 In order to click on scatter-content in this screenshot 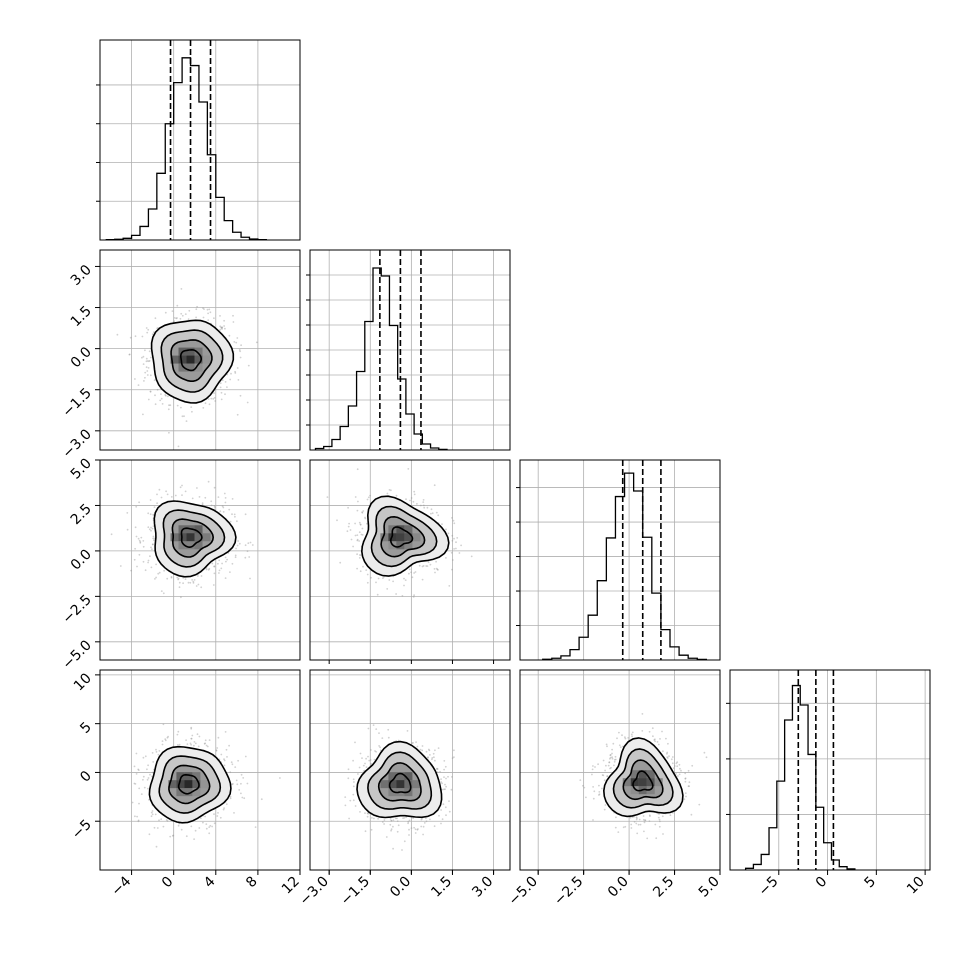, I will do `click(410, 560)`.